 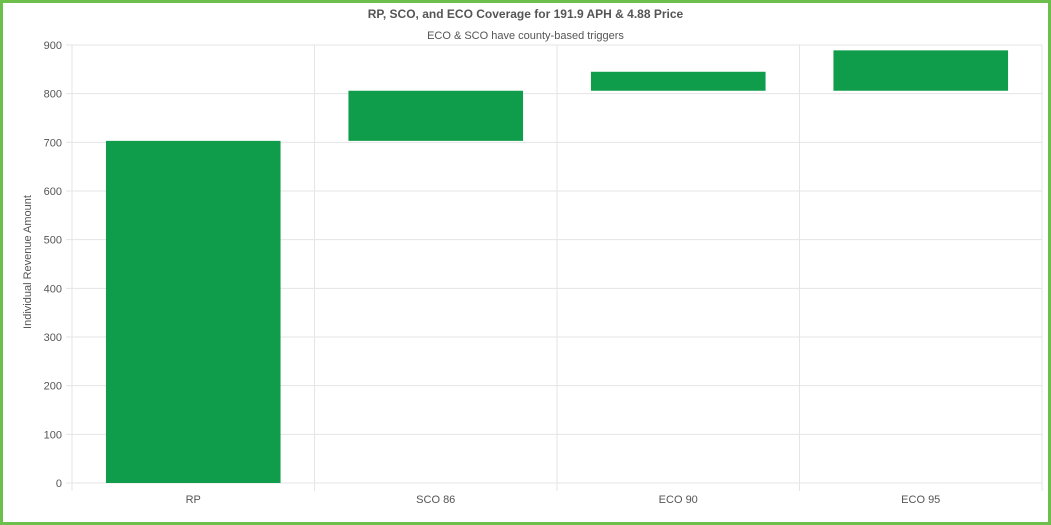 What do you see at coordinates (53, 338) in the screenshot?
I see `y-tick-label: 300` at bounding box center [53, 338].